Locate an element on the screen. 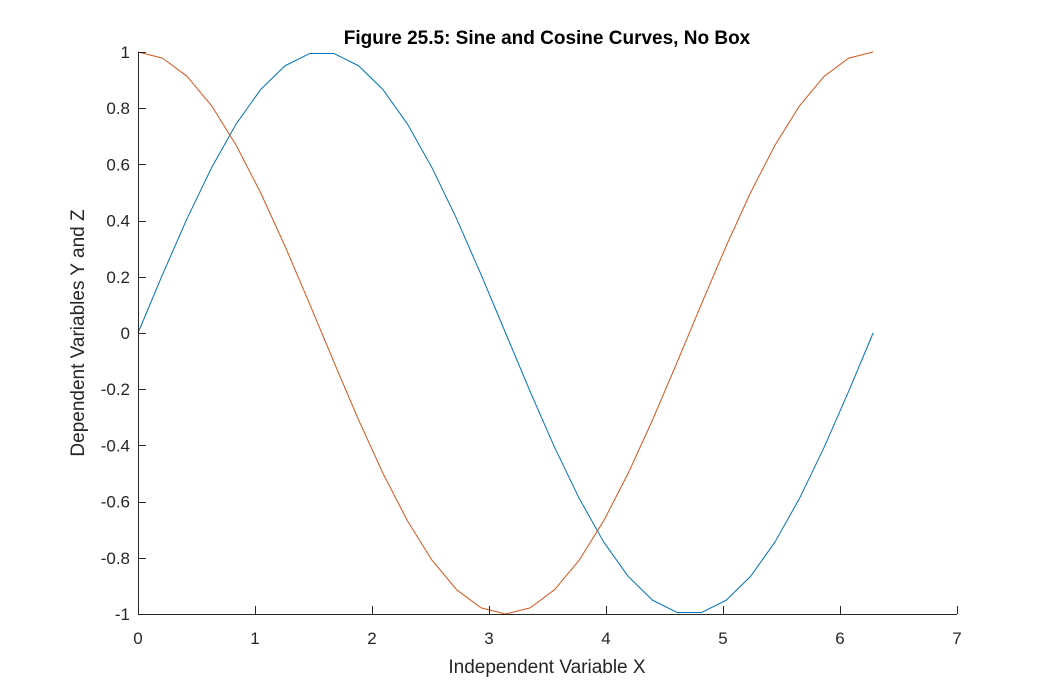 Image resolution: width=1059 pixels, height=691 pixels. x-ticks: 0 1 2 3 4 5 6 7 is located at coordinates (547, 627).